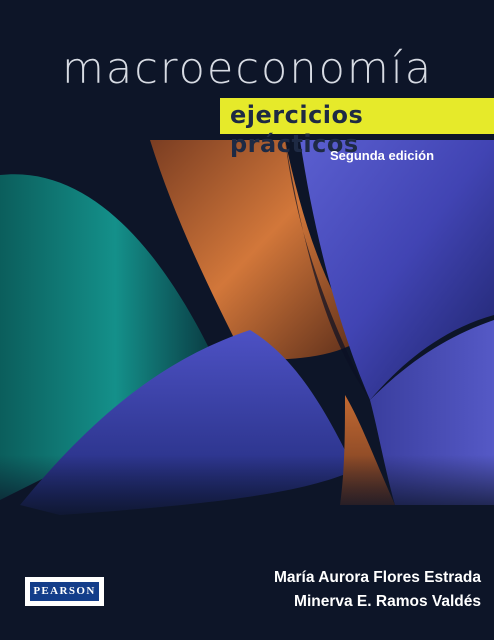 The width and height of the screenshot is (494, 640). I want to click on book-title: macroeconomía, so click(248, 69).